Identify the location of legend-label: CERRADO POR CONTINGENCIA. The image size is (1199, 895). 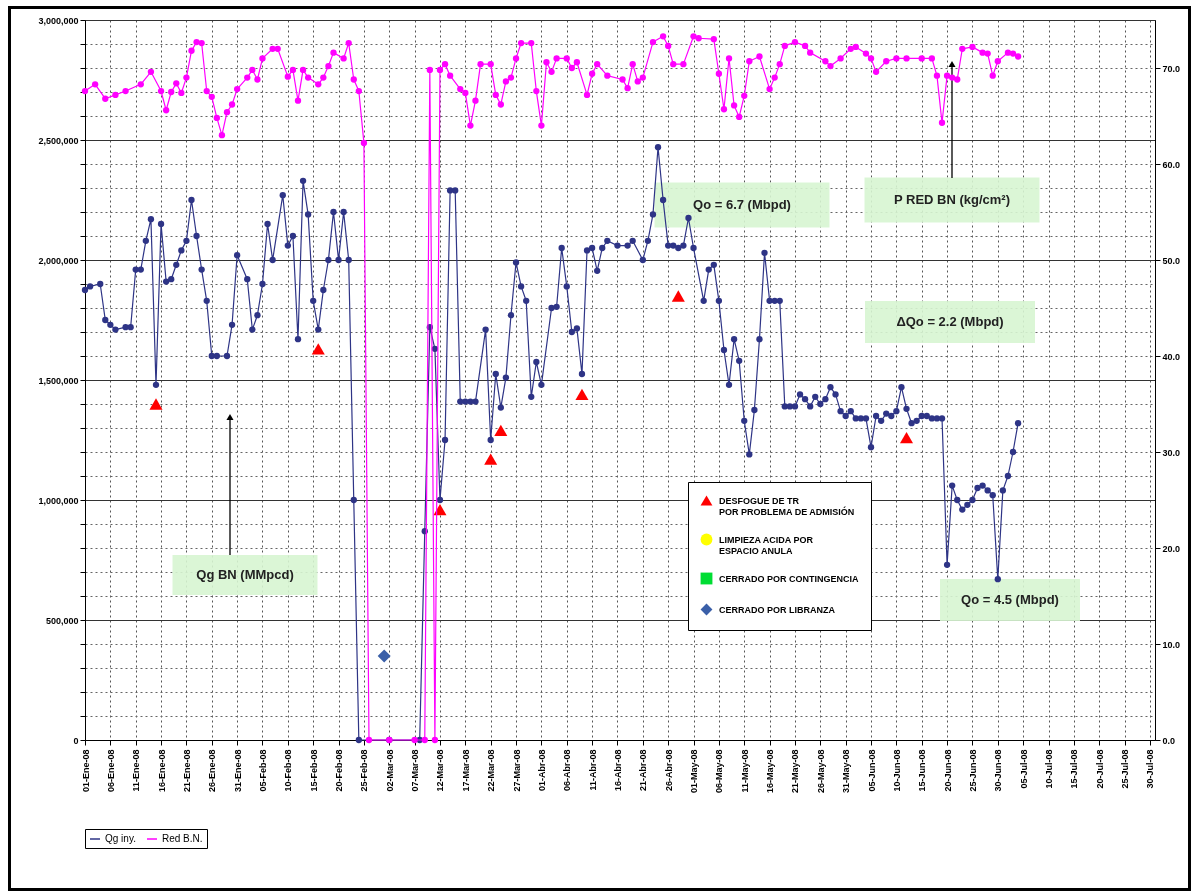
(789, 578).